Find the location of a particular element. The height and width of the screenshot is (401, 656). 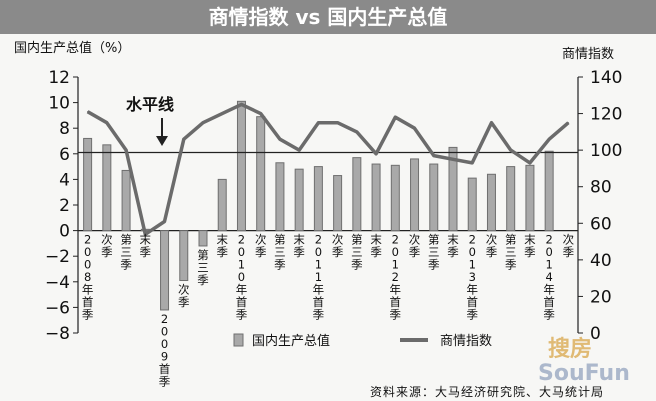

right-tick-label: 120 is located at coordinates (606, 115).